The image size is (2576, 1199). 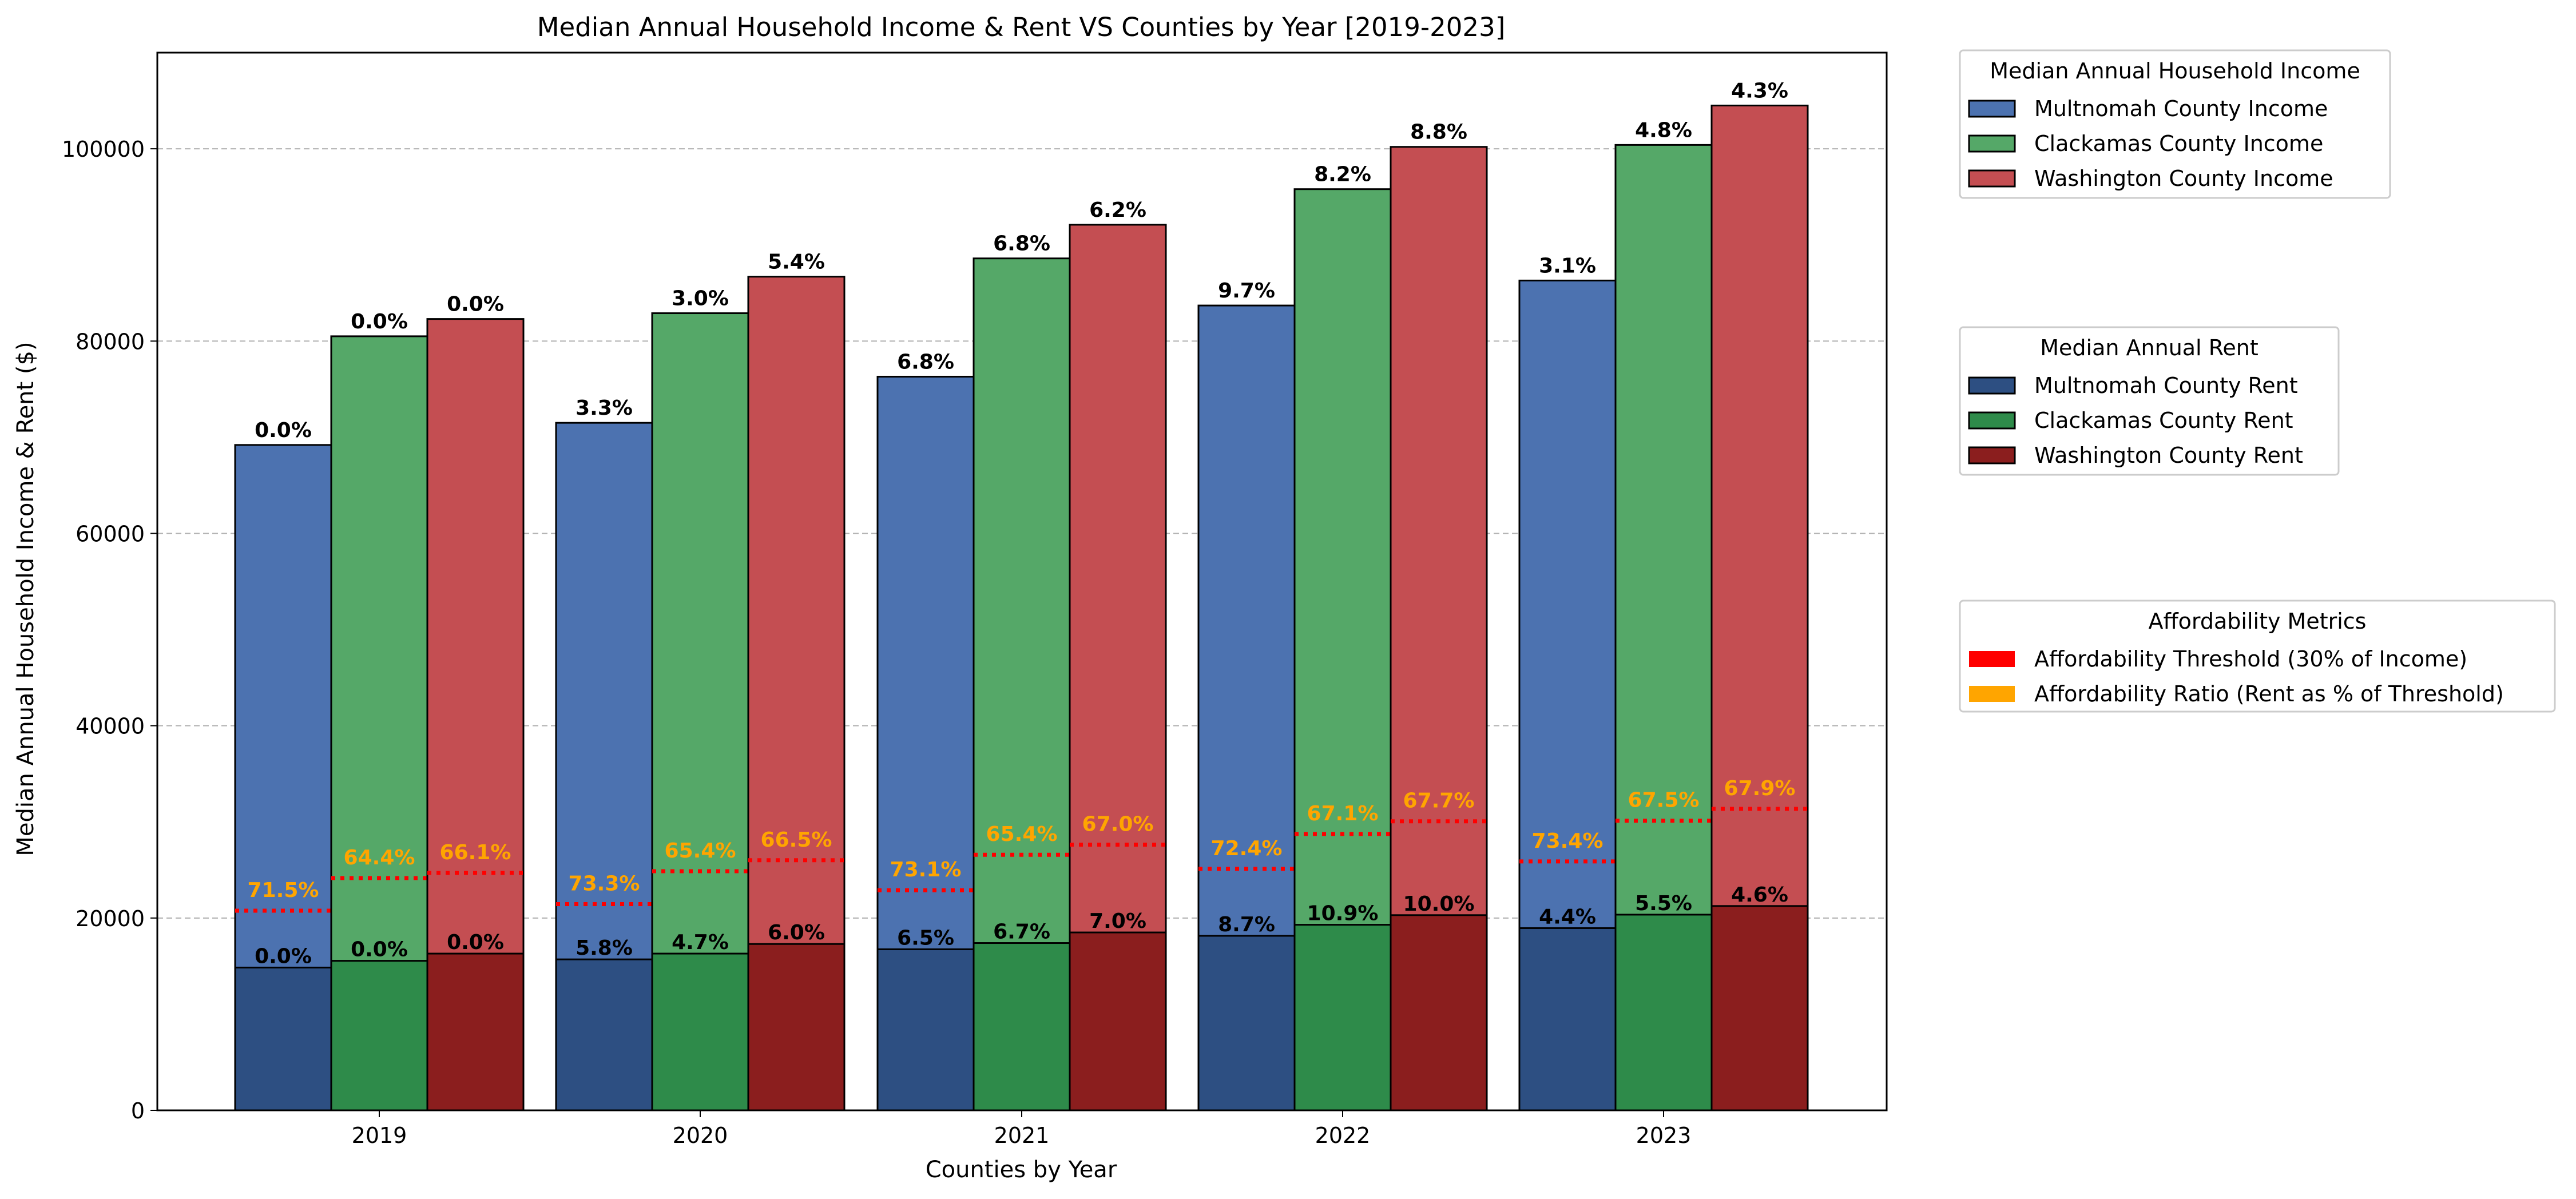 What do you see at coordinates (1343, 1135) in the screenshot?
I see `x-tick-label: 2022` at bounding box center [1343, 1135].